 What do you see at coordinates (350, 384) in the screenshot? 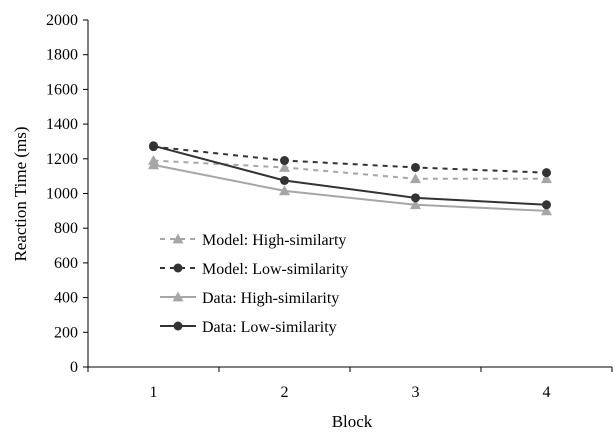
I see `x-axis-ticks: 1 2 3 4` at bounding box center [350, 384].